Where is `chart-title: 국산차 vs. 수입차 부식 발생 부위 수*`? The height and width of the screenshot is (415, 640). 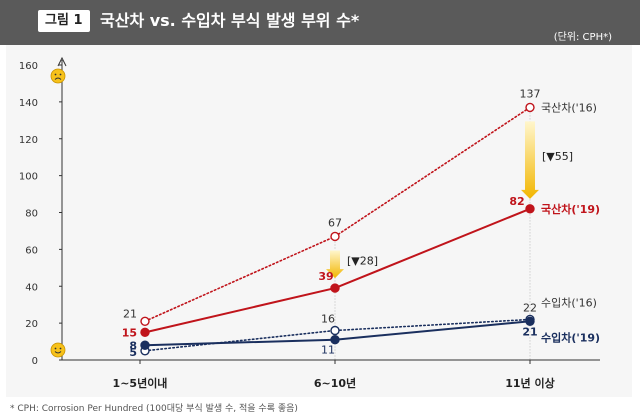 chart-title: 국산차 vs. 수입차 부식 발생 부위 수* is located at coordinates (230, 20).